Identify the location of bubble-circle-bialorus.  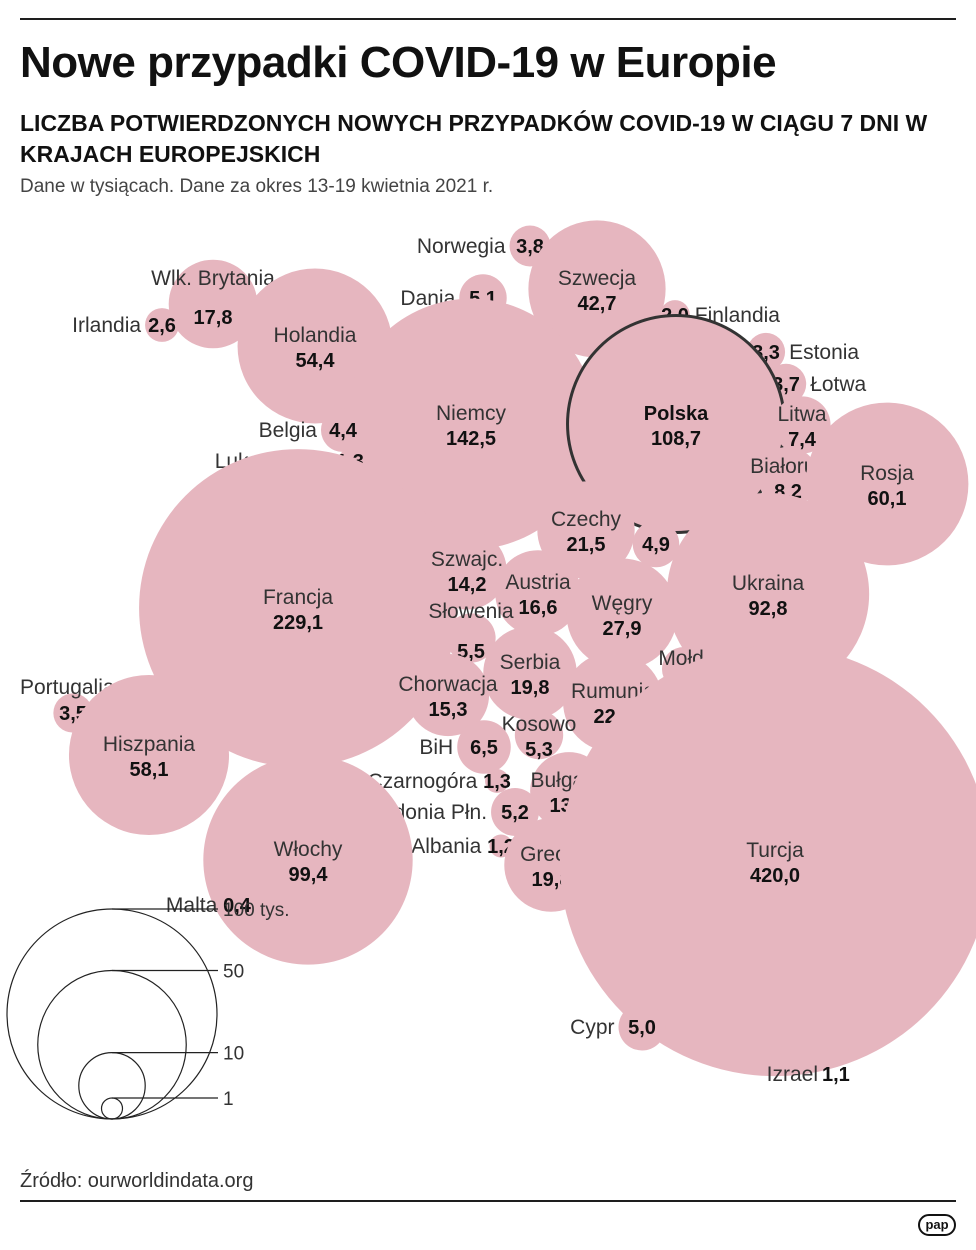
(788, 477).